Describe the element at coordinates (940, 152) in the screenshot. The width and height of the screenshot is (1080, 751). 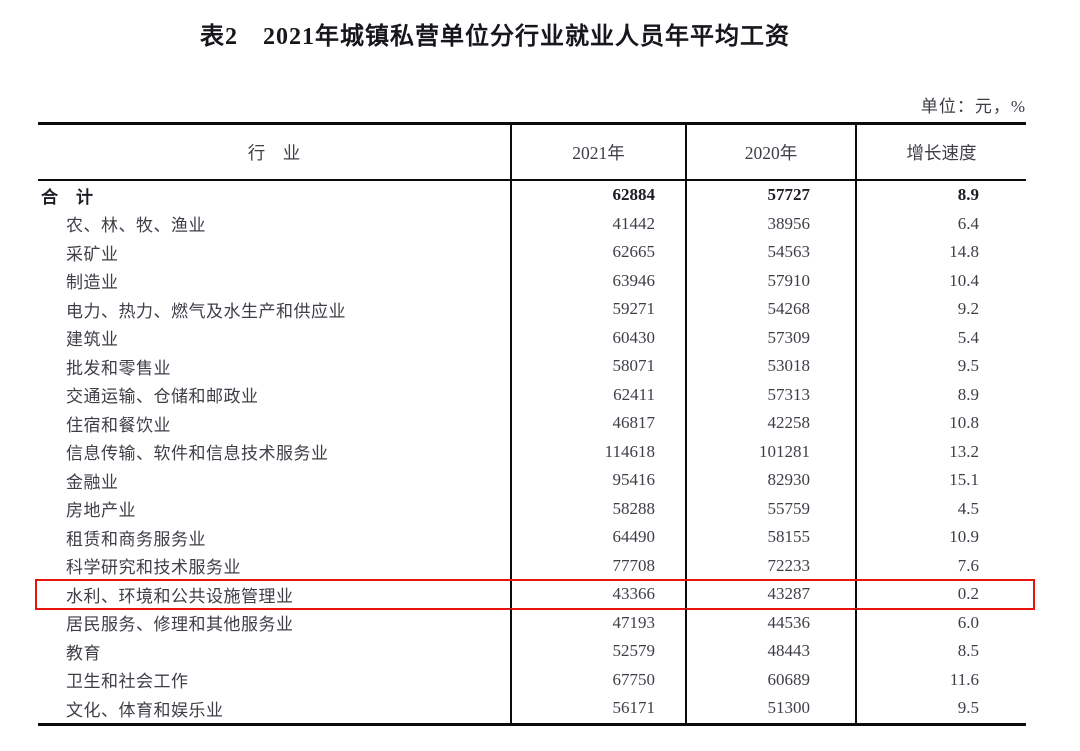
I see `column-header-growth-rate: 增长速度` at that location.